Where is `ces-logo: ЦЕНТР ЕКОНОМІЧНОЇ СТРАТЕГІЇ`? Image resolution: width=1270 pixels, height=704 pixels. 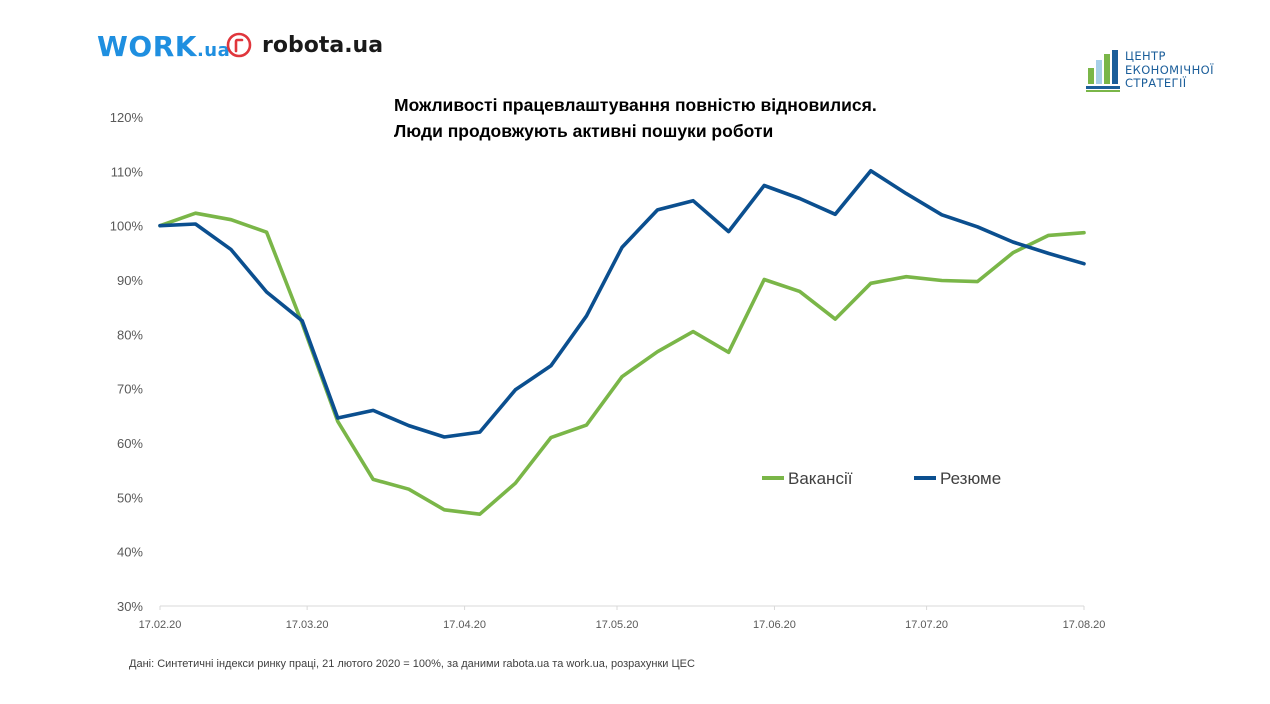
ces-logo: ЦЕНТР ЕКОНОМІЧНОЇ СТРАТЕГІЇ is located at coordinates (1150, 71).